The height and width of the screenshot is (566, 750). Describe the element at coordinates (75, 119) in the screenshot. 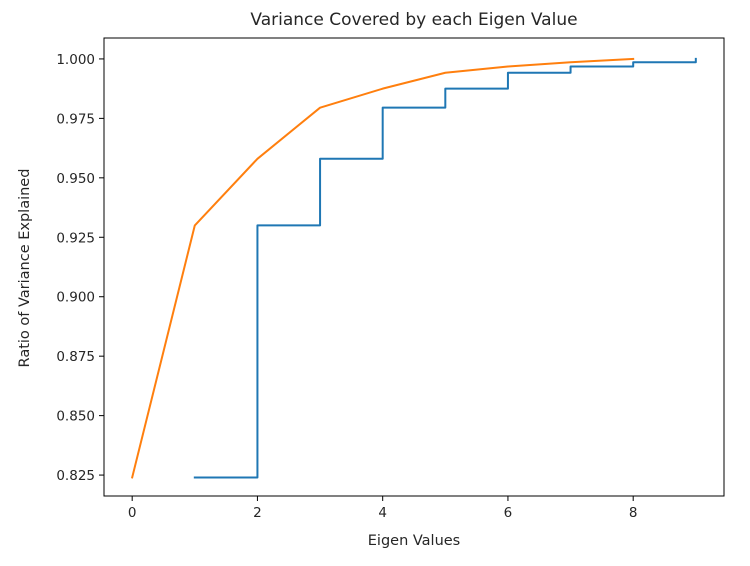

I see `y-tick-label: 0.975` at that location.